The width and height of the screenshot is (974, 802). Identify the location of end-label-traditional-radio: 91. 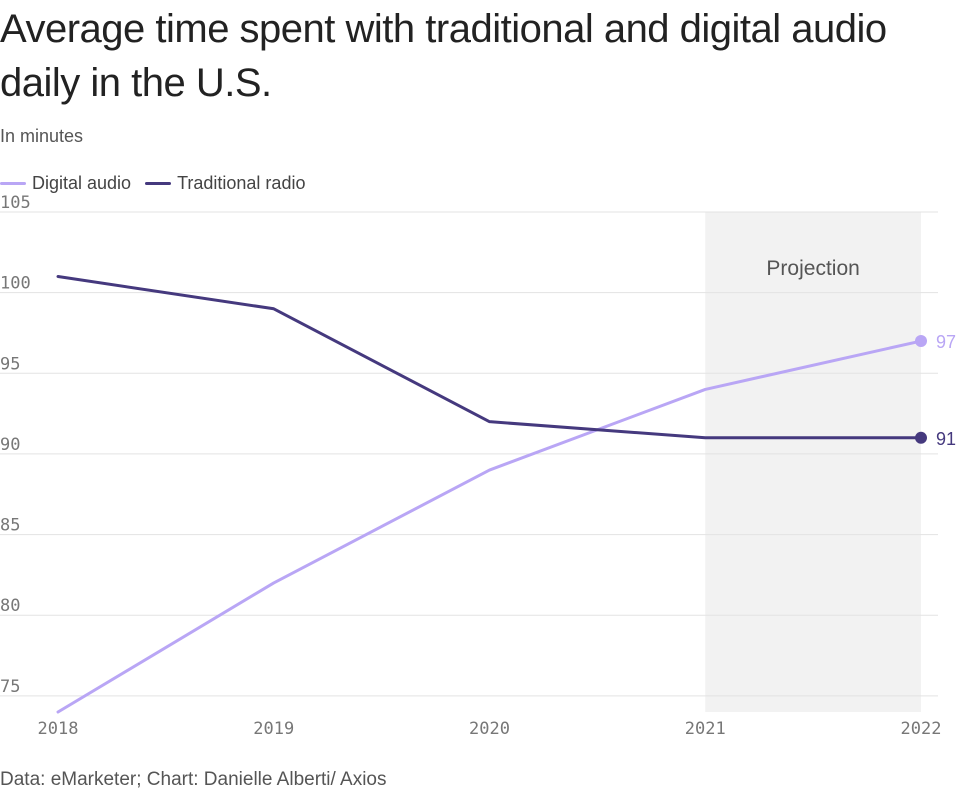
(946, 439).